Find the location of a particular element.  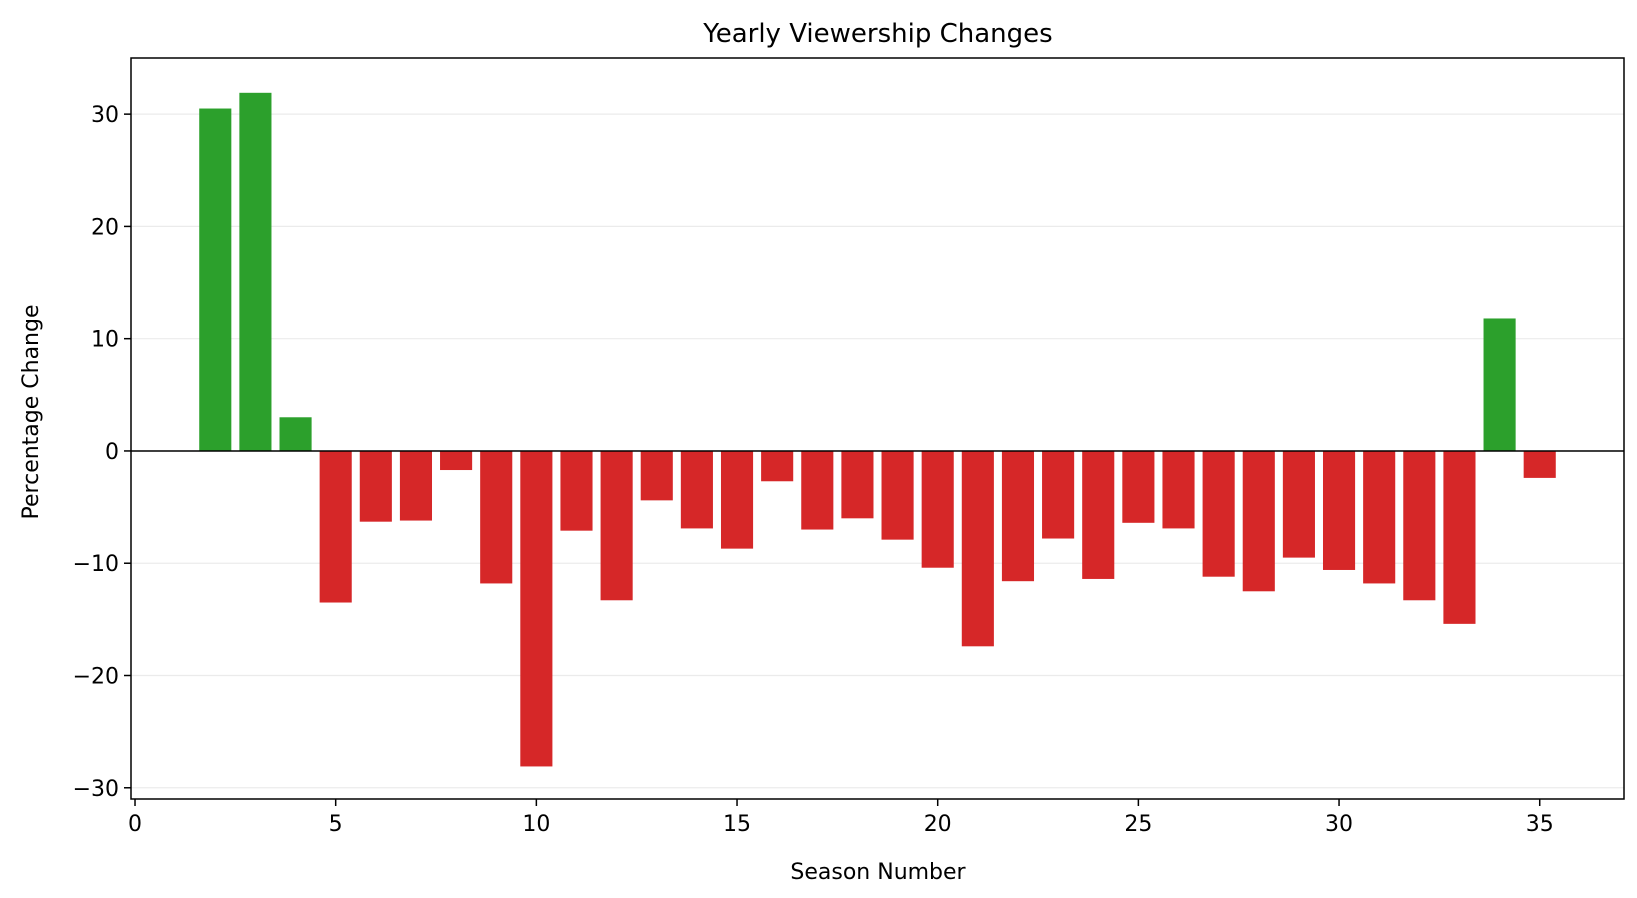

y-tick-label: 0 is located at coordinates (112, 452).